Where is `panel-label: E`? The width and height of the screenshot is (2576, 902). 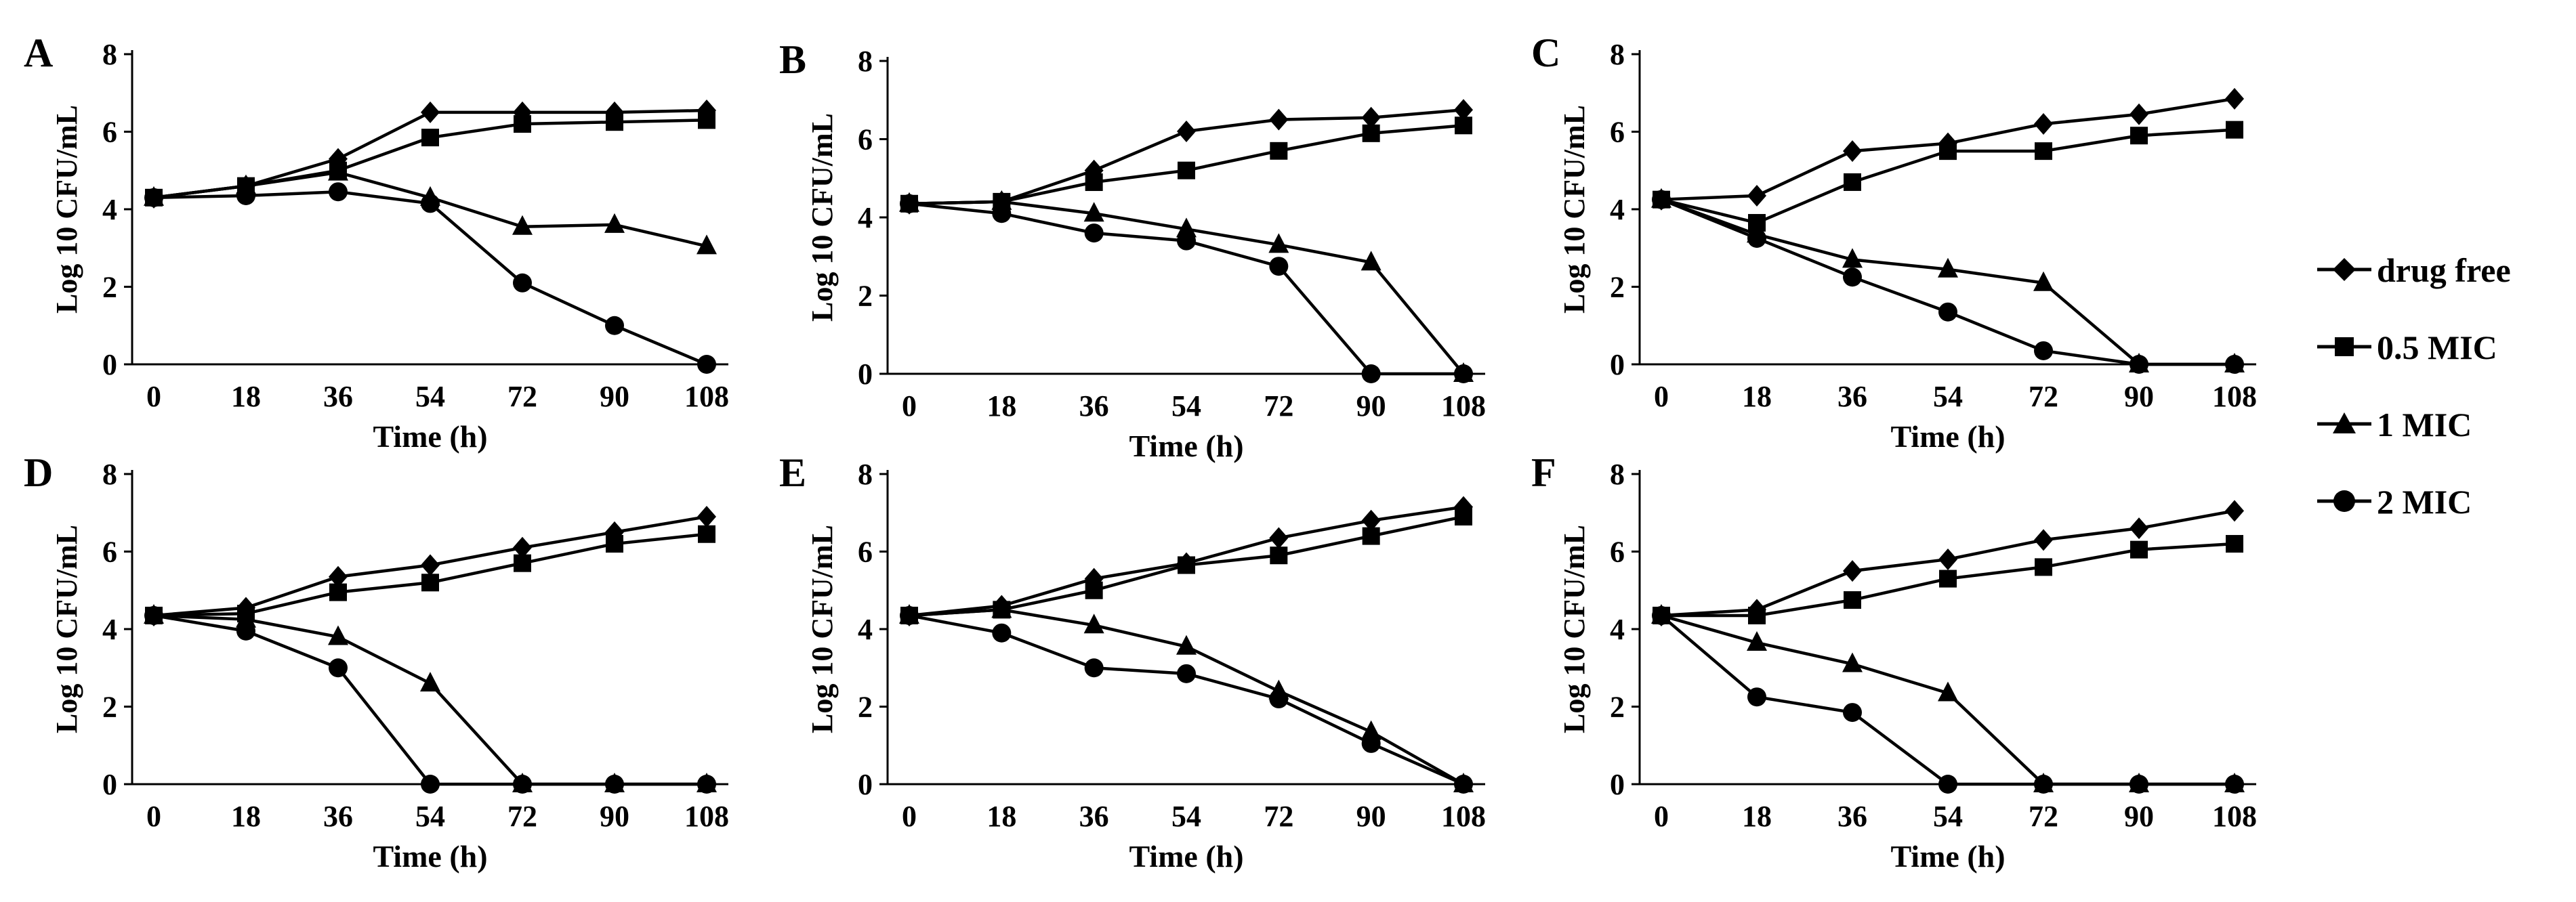
panel-label: E is located at coordinates (792, 472).